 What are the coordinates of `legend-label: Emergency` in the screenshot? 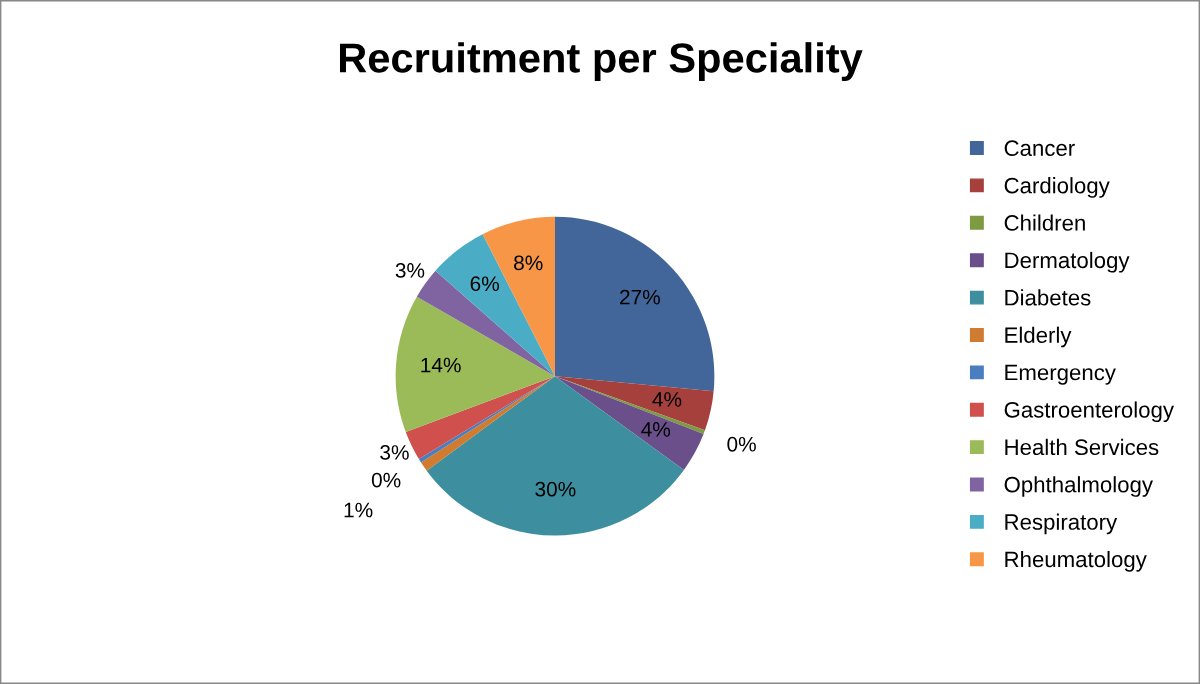 It's located at (1060, 374).